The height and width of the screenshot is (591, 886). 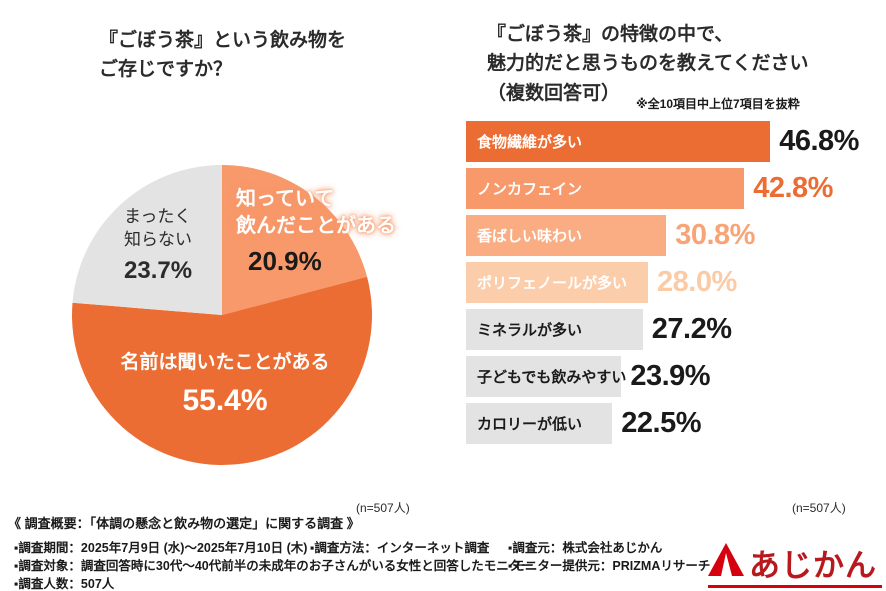 What do you see at coordinates (225, 400) in the screenshot?
I see `pie-segment-value-heard: 55.4%` at bounding box center [225, 400].